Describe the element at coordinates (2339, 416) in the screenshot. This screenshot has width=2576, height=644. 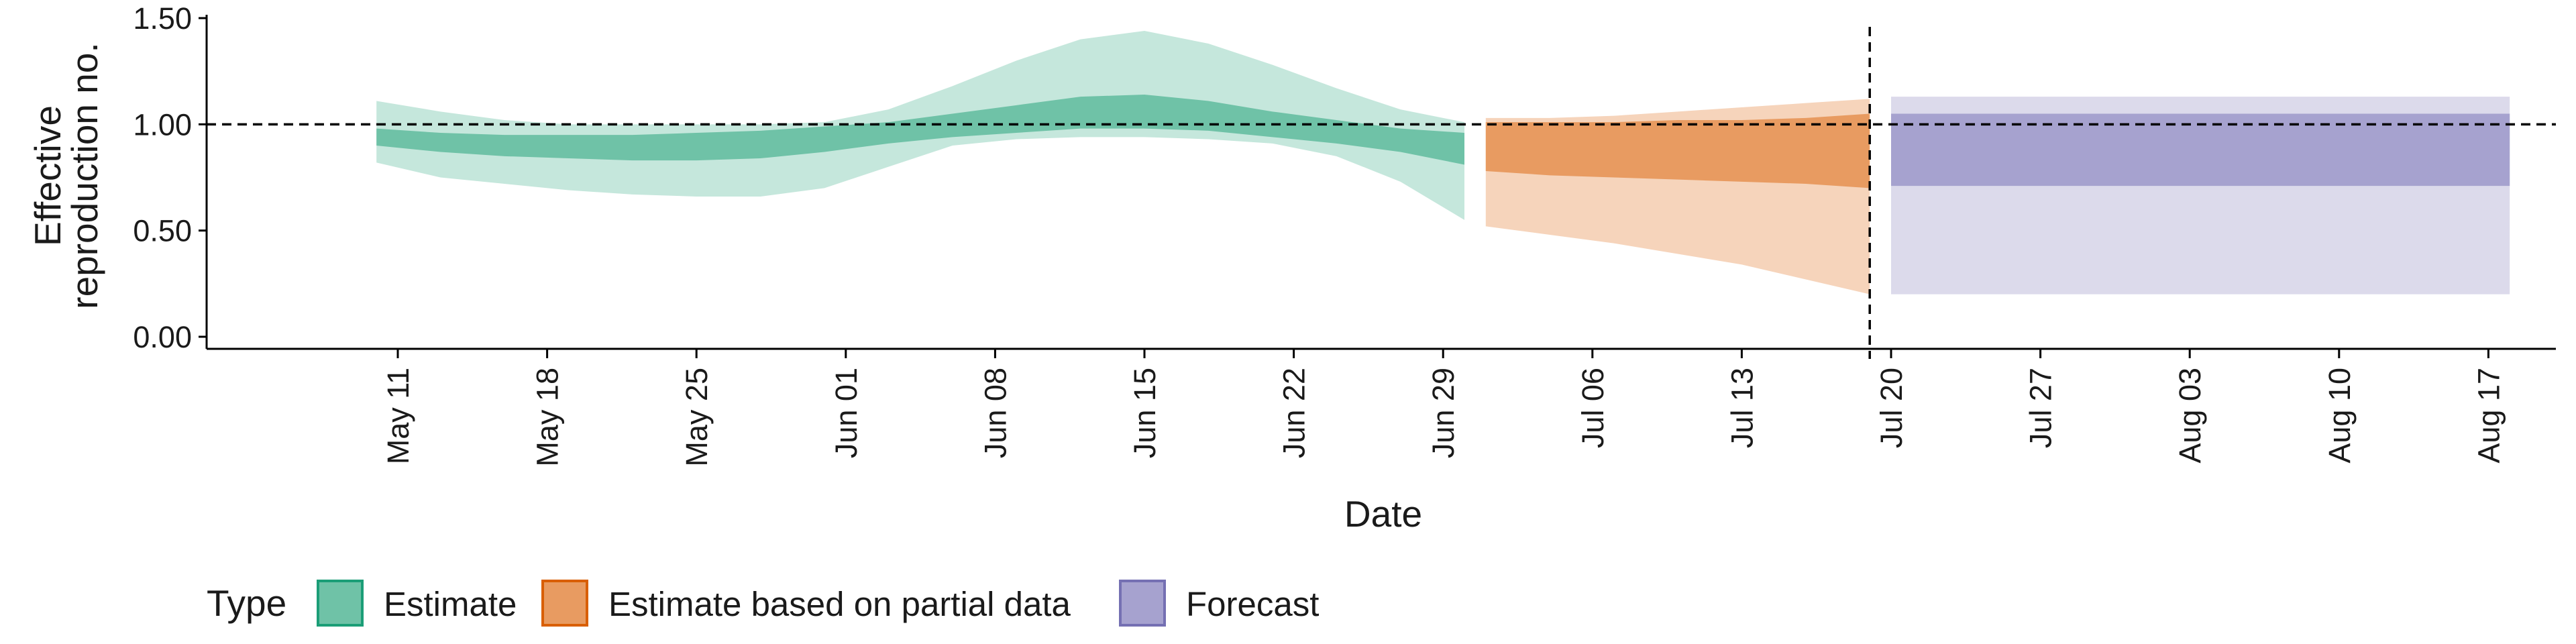
I see `x-tick-label: Aug 10` at that location.